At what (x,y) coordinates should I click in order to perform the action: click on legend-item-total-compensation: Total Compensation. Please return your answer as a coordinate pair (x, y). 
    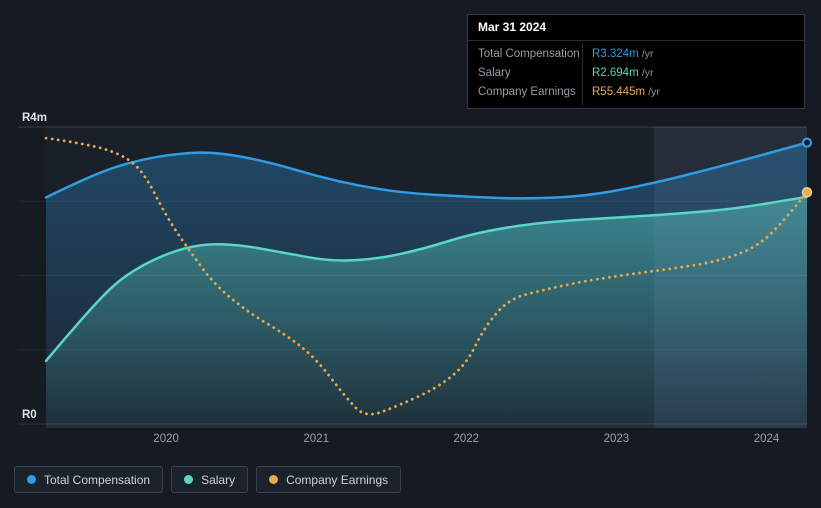
    Looking at the image, I should click on (89, 479).